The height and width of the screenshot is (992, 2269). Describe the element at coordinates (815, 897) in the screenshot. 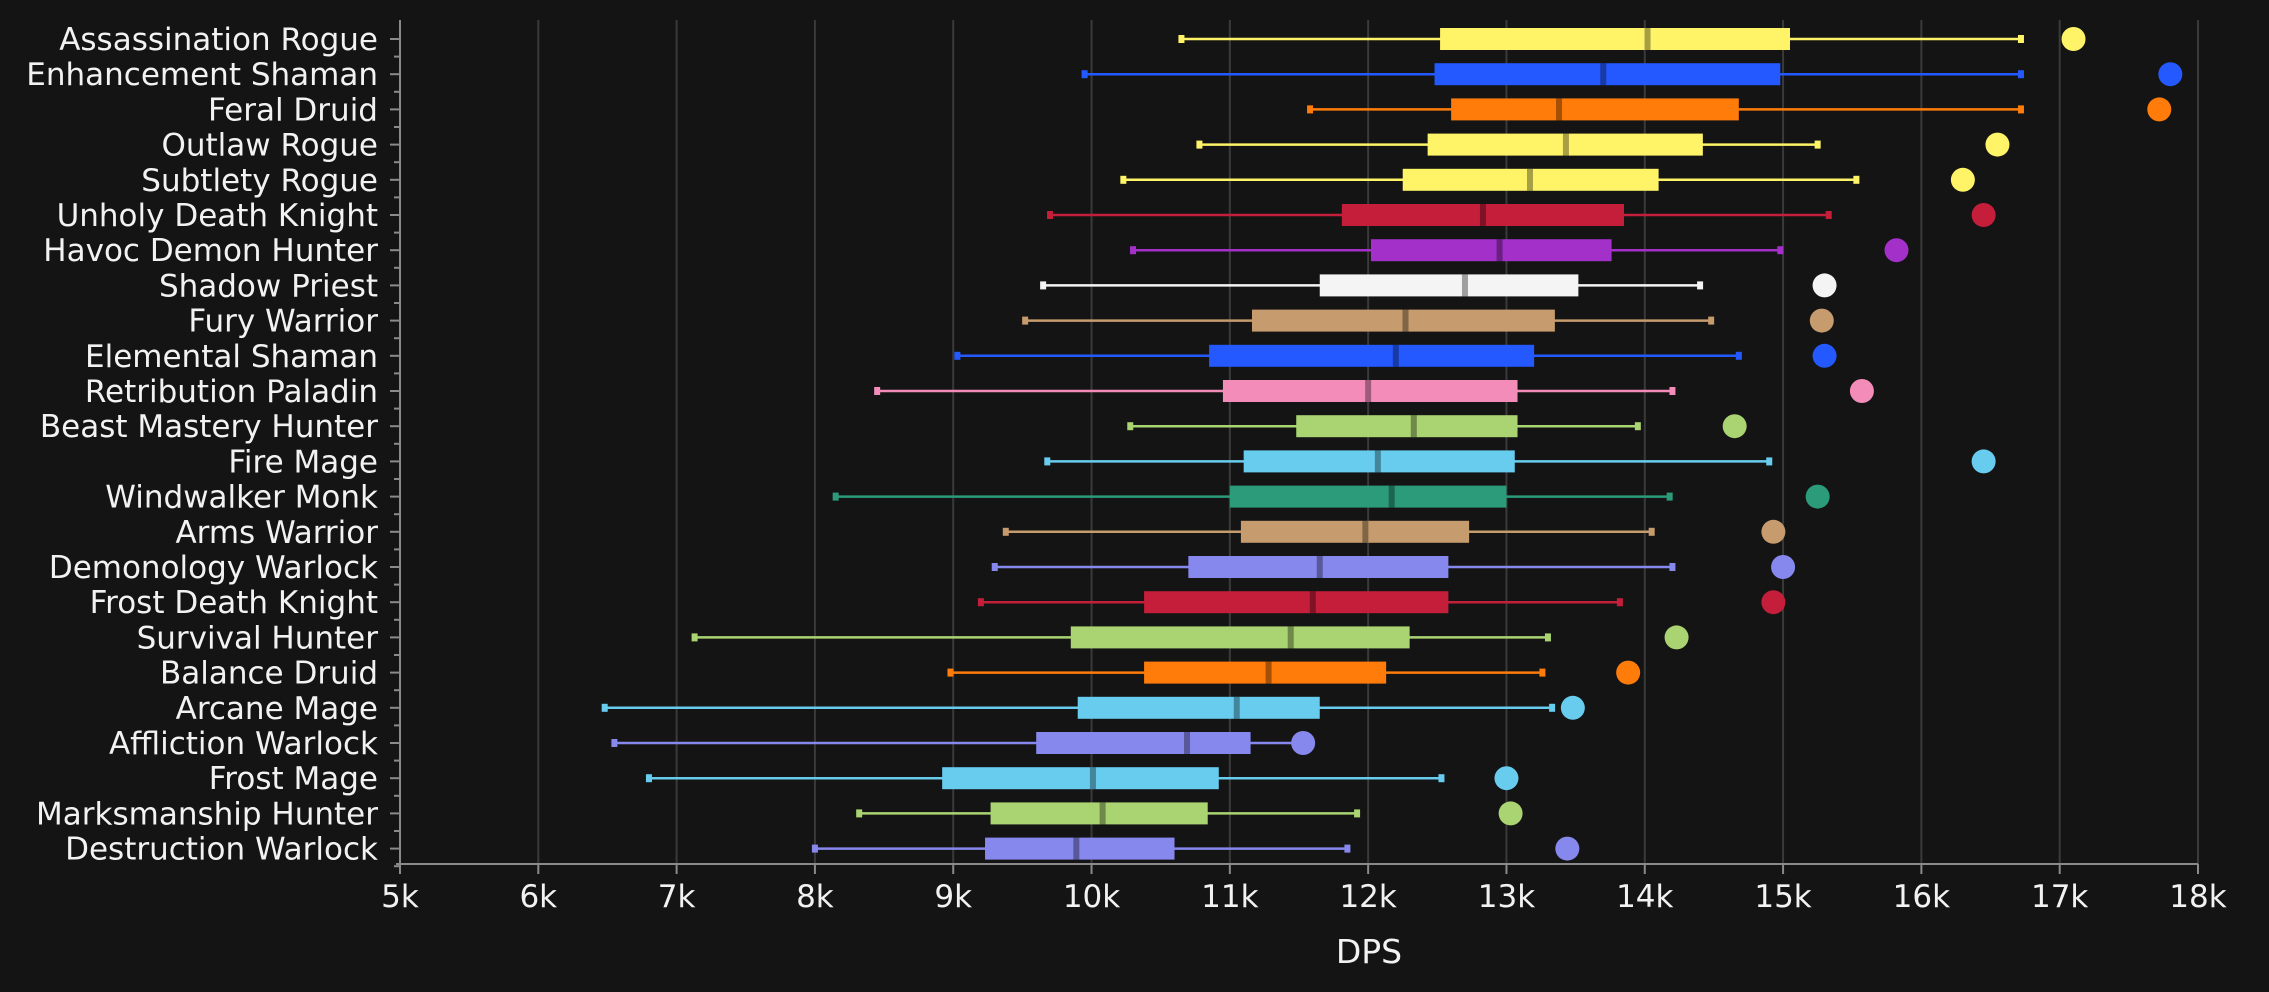

I see `x-tick-label: 8k` at that location.